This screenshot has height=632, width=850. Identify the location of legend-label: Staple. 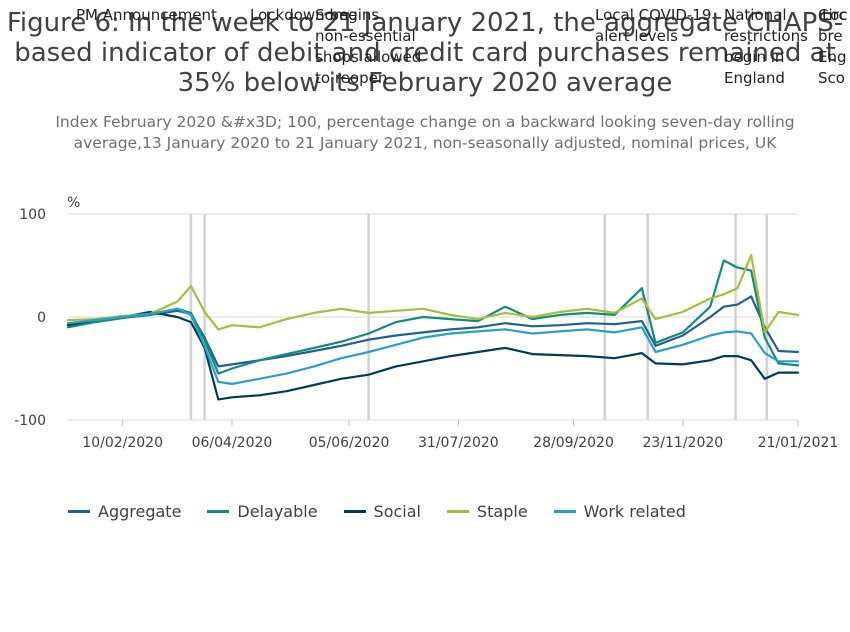
(502, 511).